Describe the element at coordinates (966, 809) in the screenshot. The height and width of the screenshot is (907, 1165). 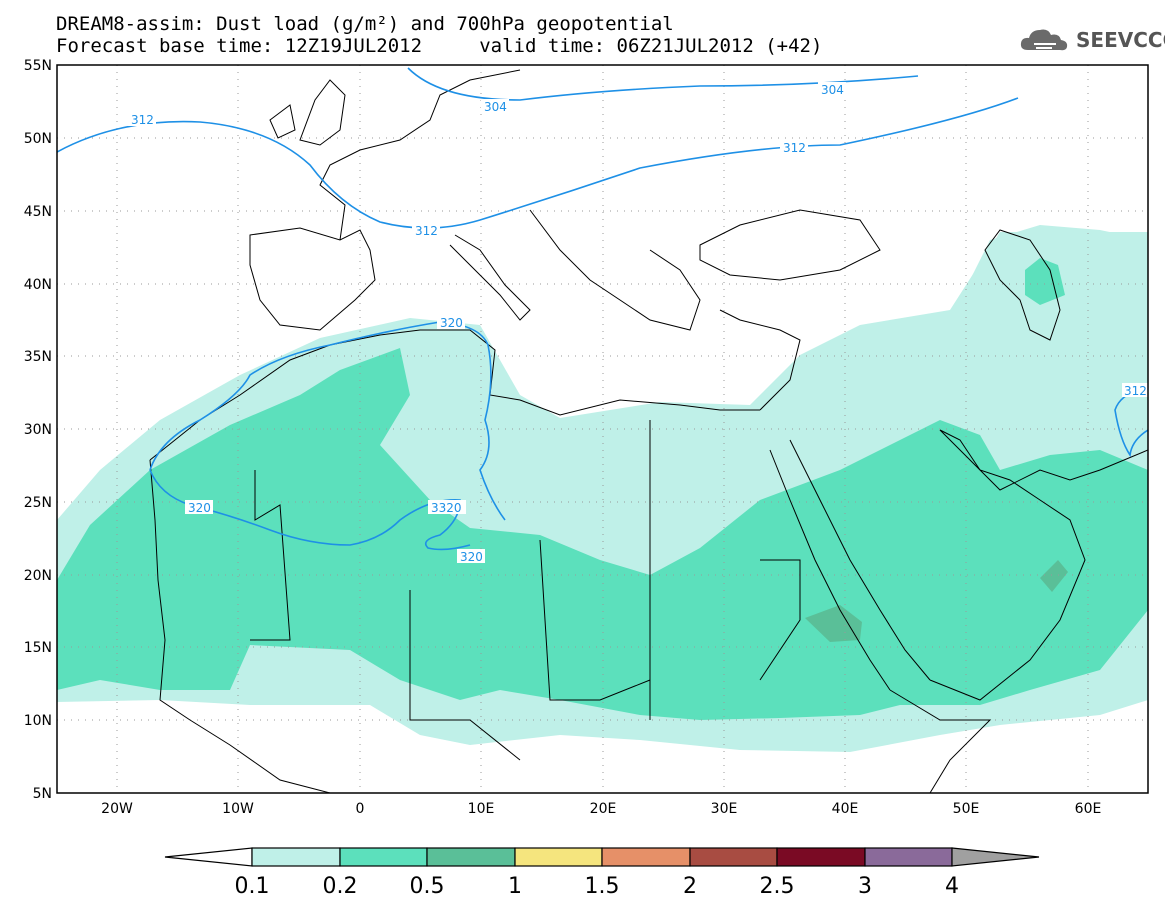
I see `lon-label: 50E` at that location.